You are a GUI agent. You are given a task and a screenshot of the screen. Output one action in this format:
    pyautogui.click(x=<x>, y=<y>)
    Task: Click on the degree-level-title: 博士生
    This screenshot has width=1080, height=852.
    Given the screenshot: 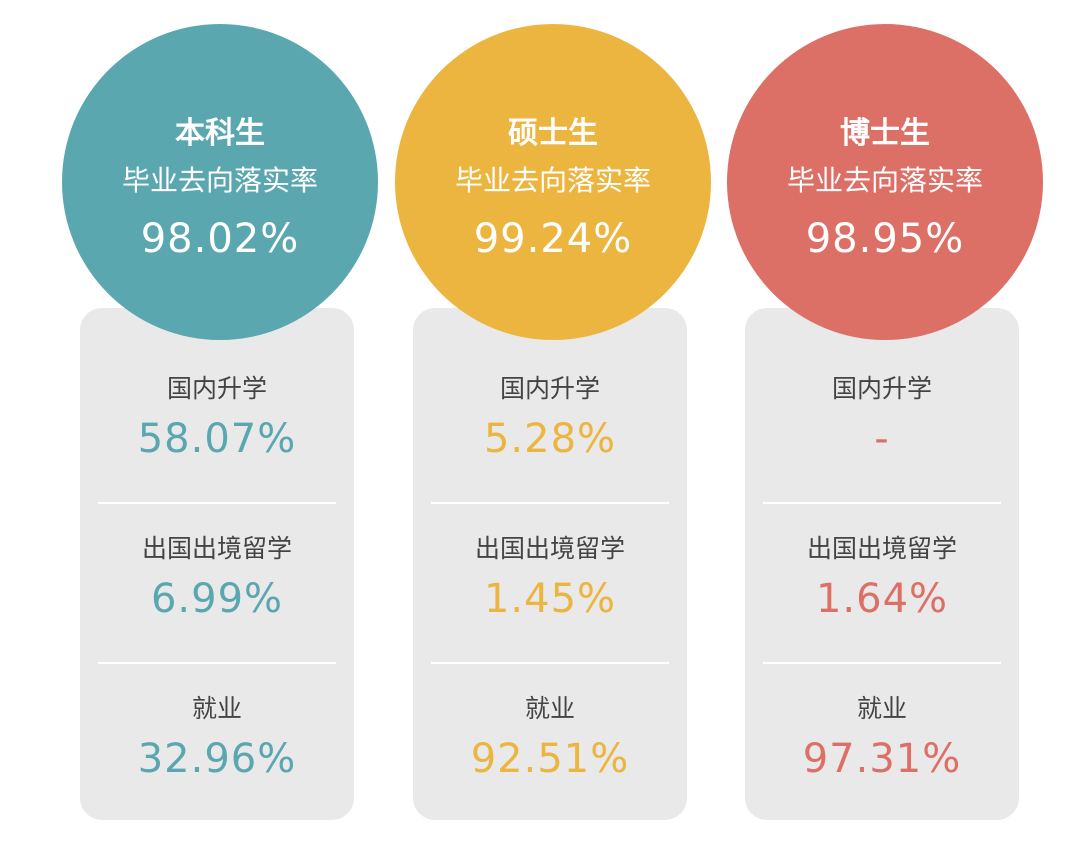 What is the action you would take?
    pyautogui.click(x=885, y=133)
    